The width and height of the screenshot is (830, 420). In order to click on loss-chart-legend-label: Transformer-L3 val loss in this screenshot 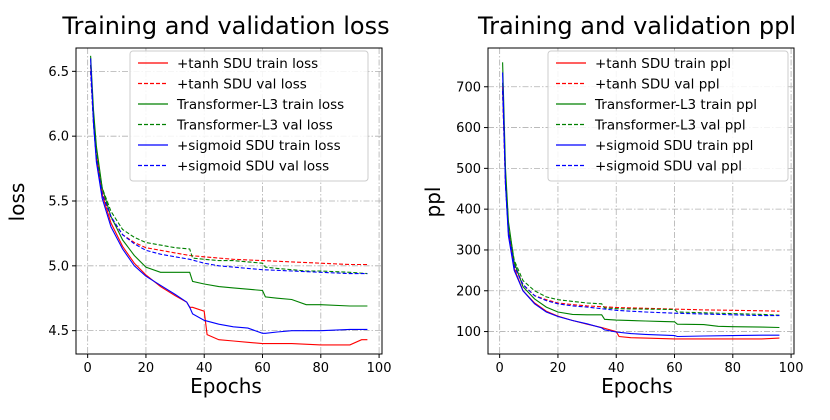, I will do `click(254, 126)`.